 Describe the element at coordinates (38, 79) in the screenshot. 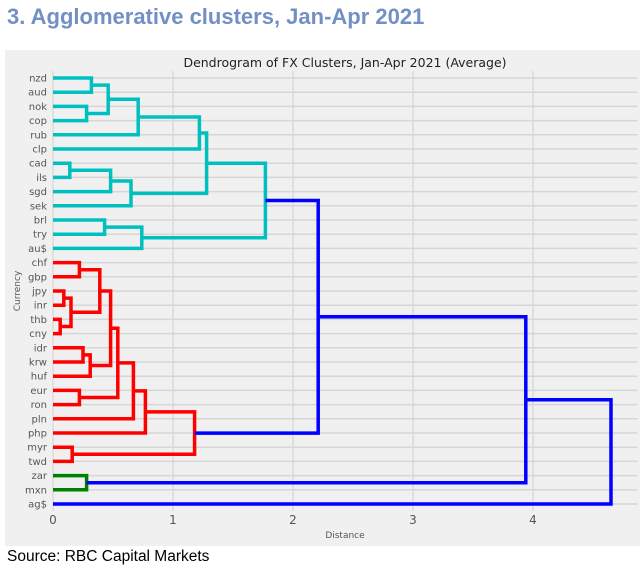

I see `leaf-label: nzd` at that location.